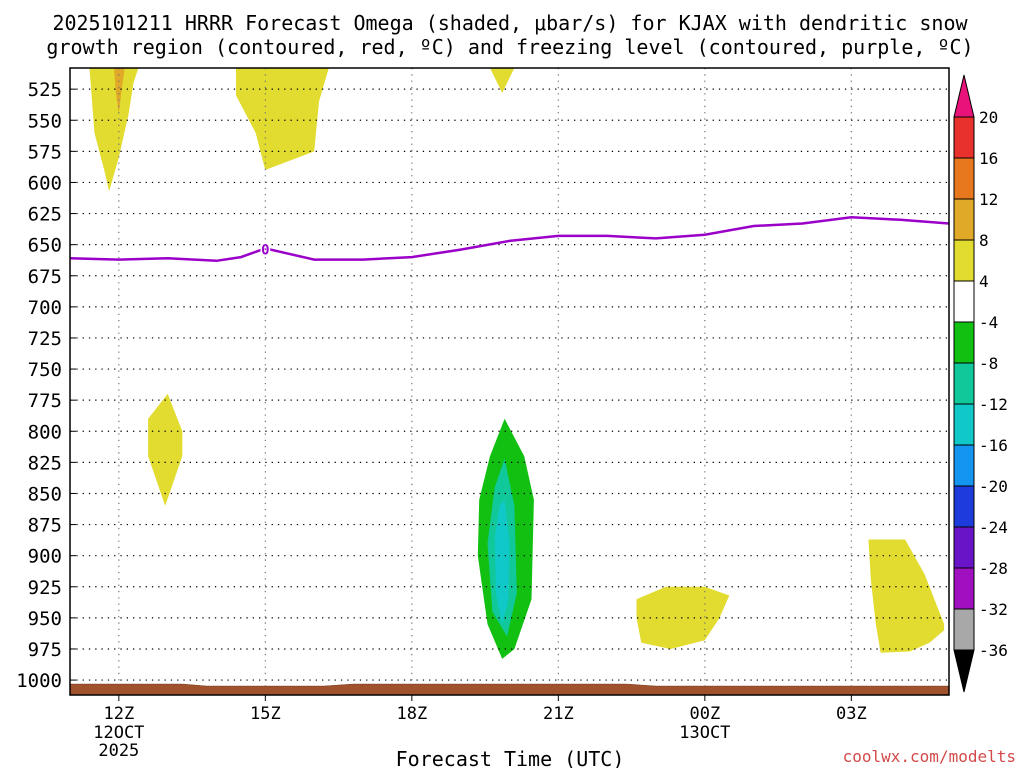 The width and height of the screenshot is (1024, 768). I want to click on y-tick-label-725: 725, so click(45, 339).